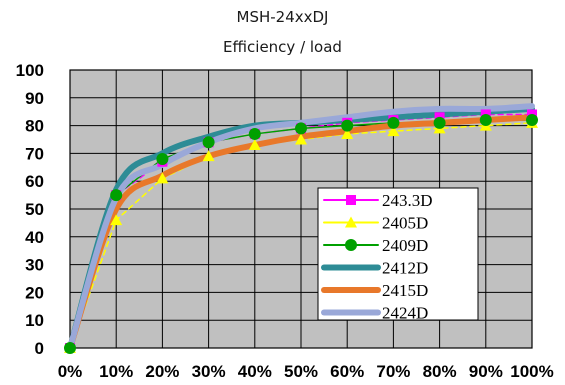 The image size is (565, 385). I want to click on legend: 243.3D 2405D 2409D 2412D 2415D 2424D, so click(398, 255).